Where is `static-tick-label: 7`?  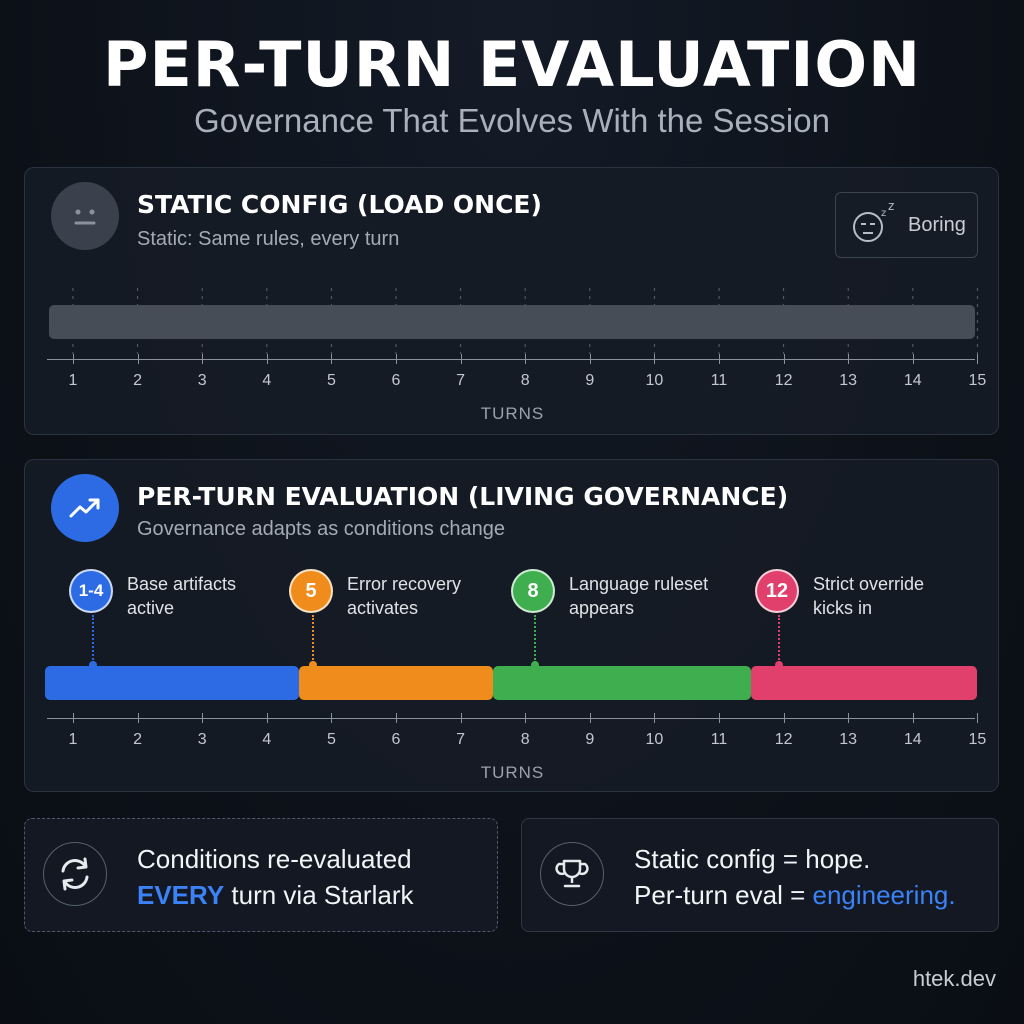
static-tick-label: 7 is located at coordinates (461, 380).